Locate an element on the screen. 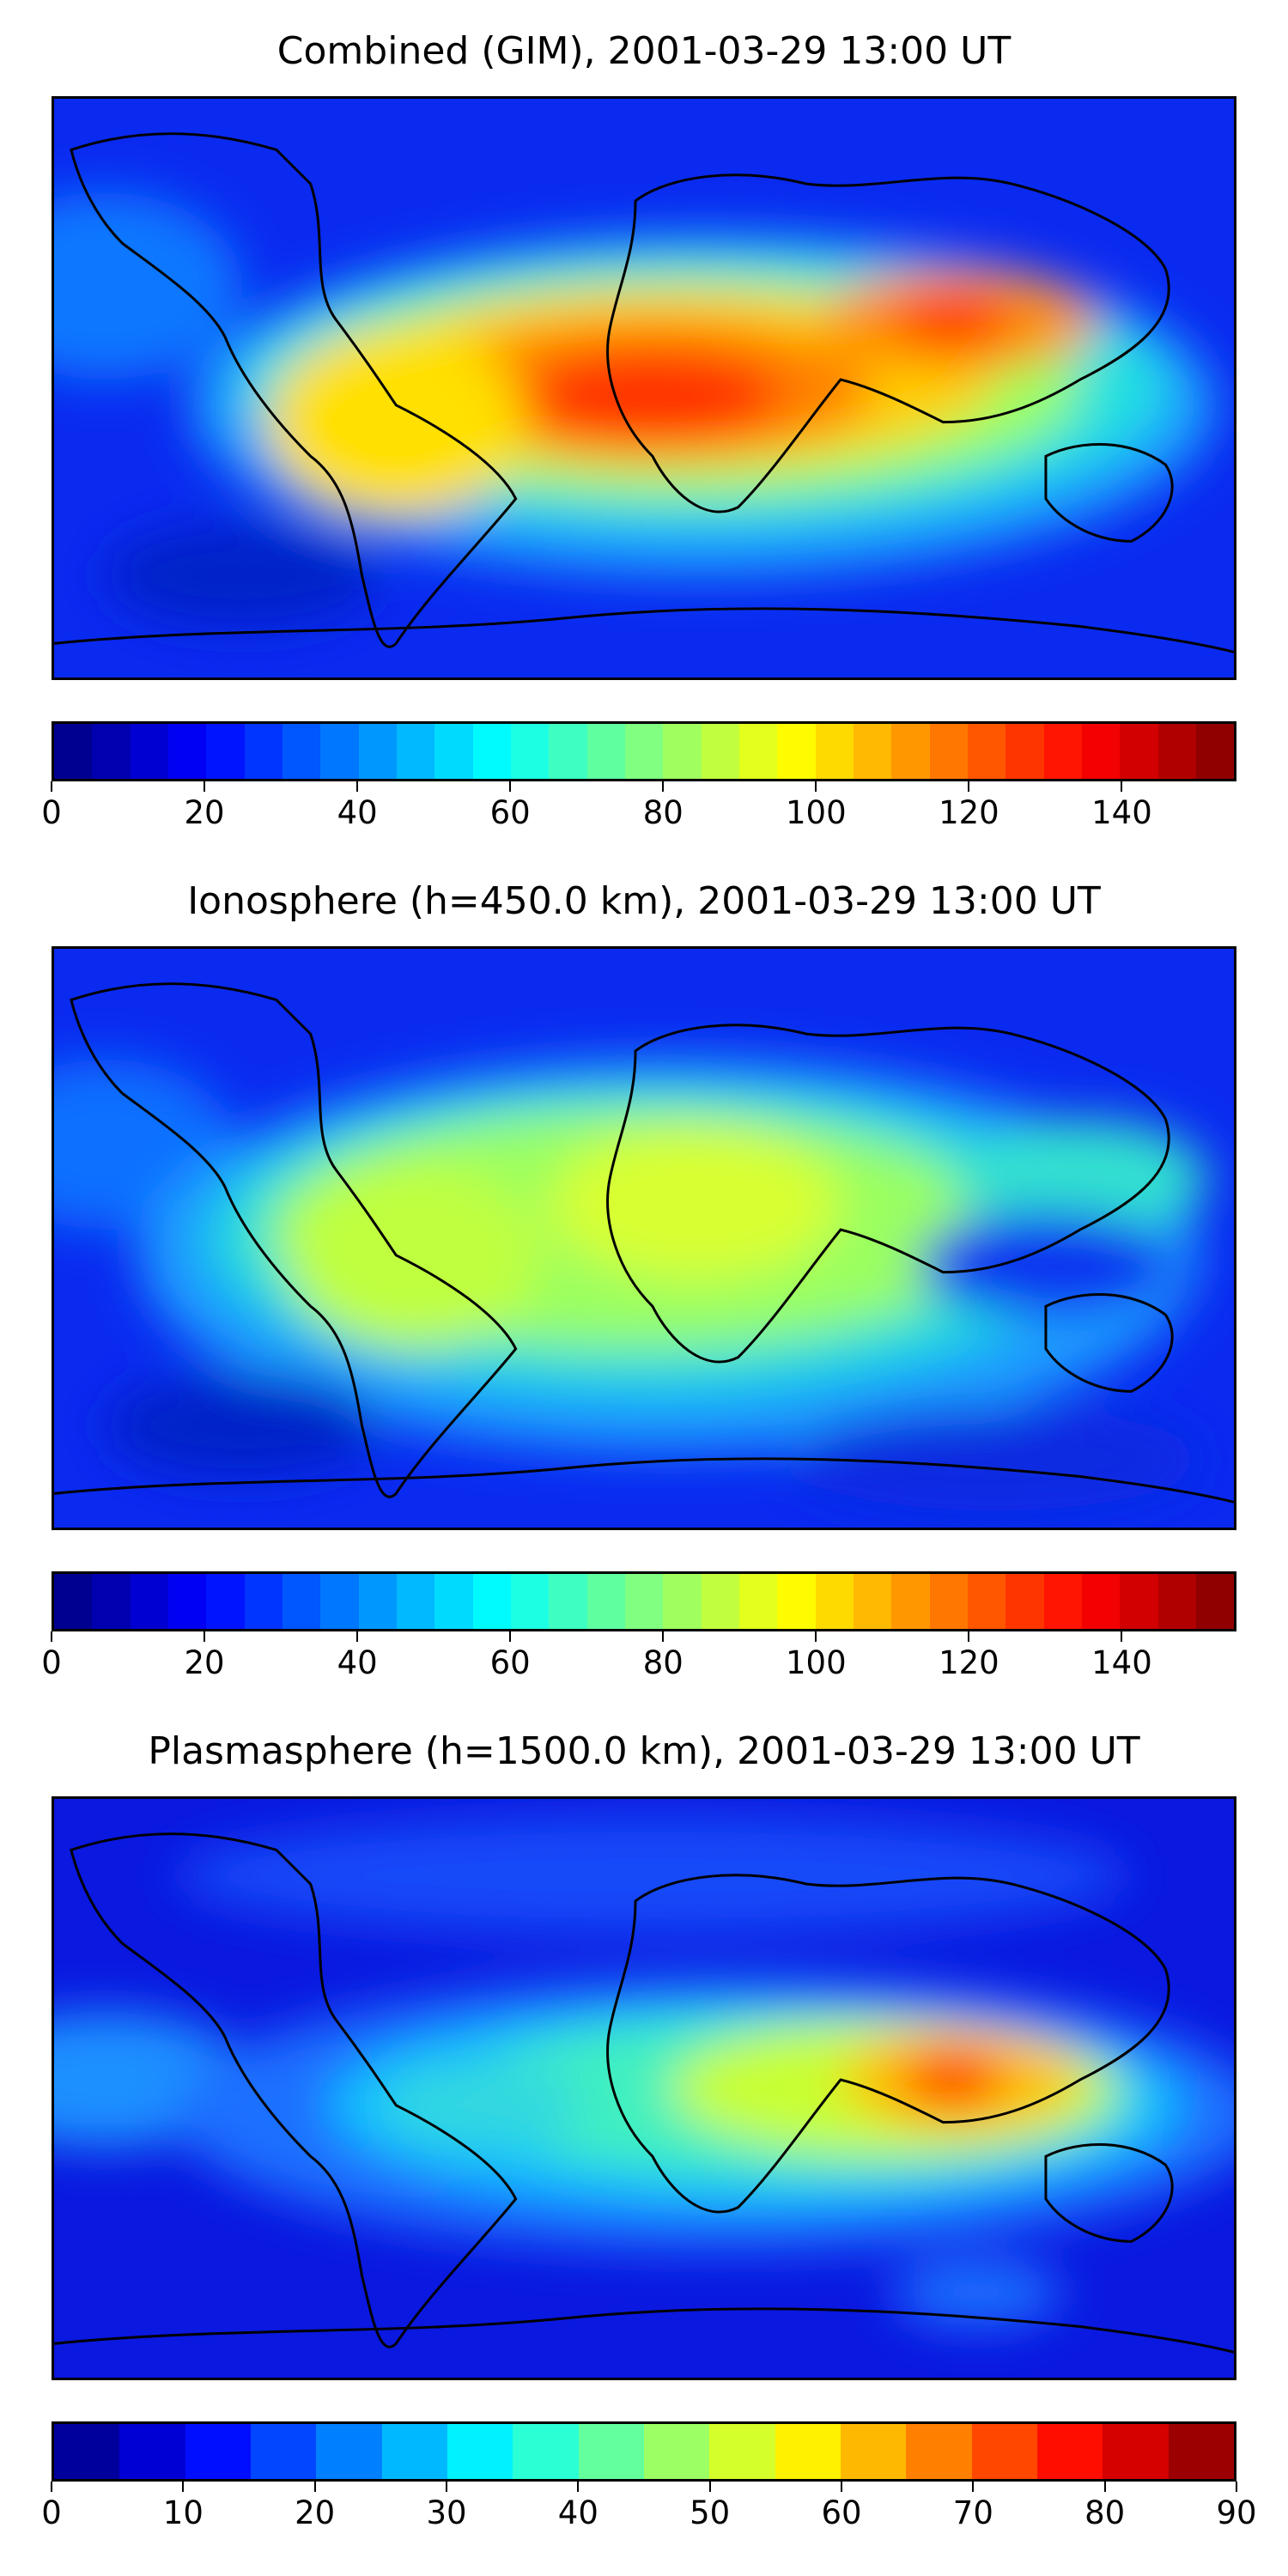 The height and width of the screenshot is (2576, 1288). colorbar-ionosphere is located at coordinates (644, 1601).